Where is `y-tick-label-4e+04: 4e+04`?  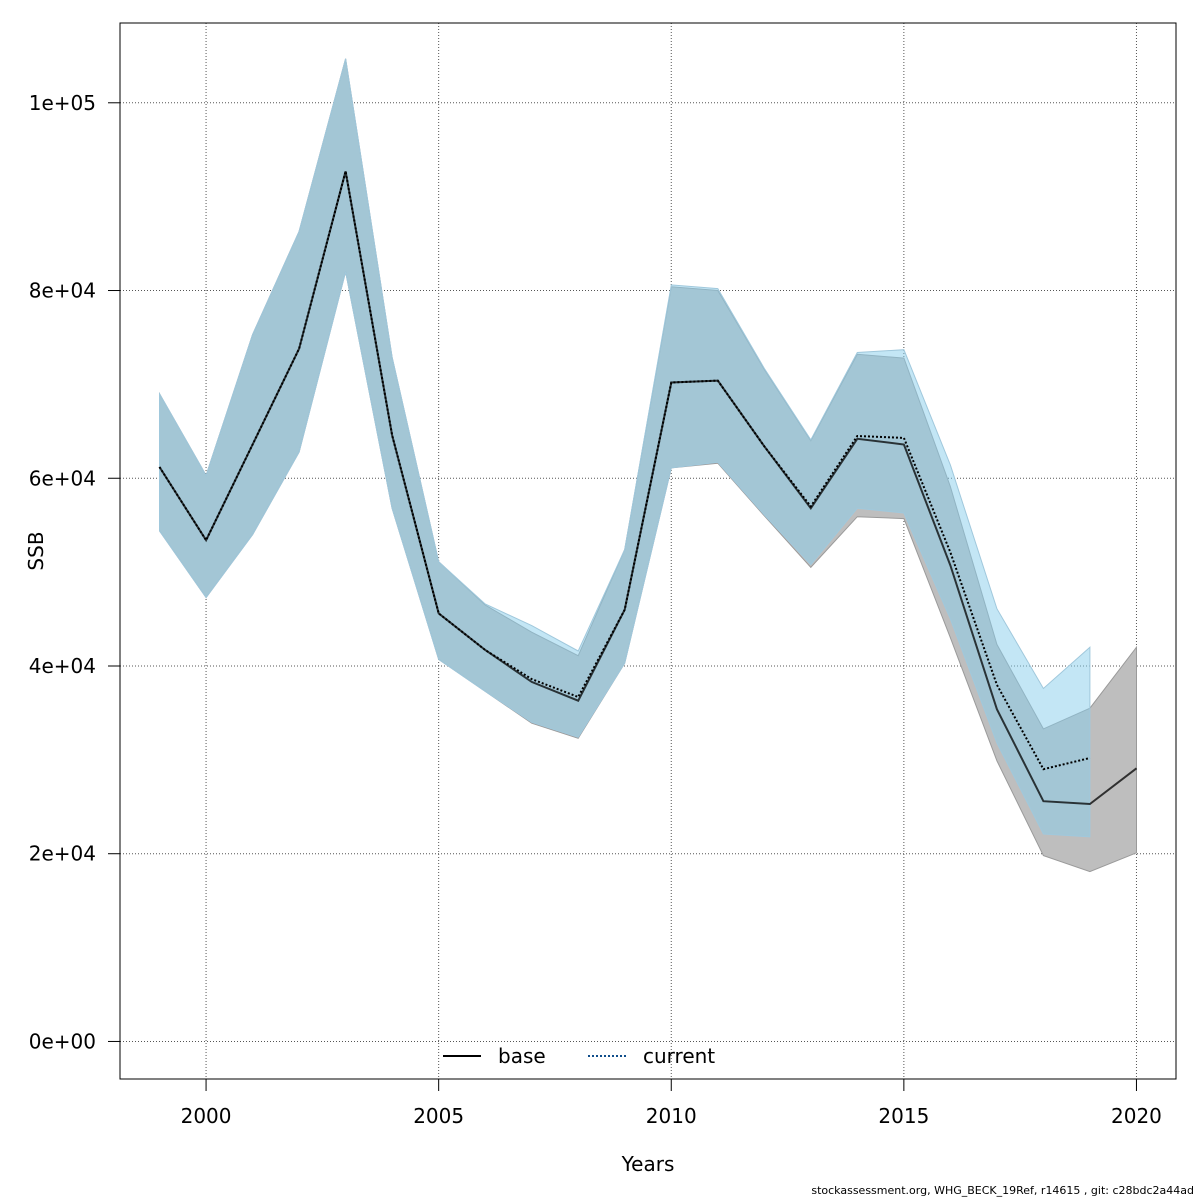 y-tick-label-4e+04: 4e+04 is located at coordinates (62, 666).